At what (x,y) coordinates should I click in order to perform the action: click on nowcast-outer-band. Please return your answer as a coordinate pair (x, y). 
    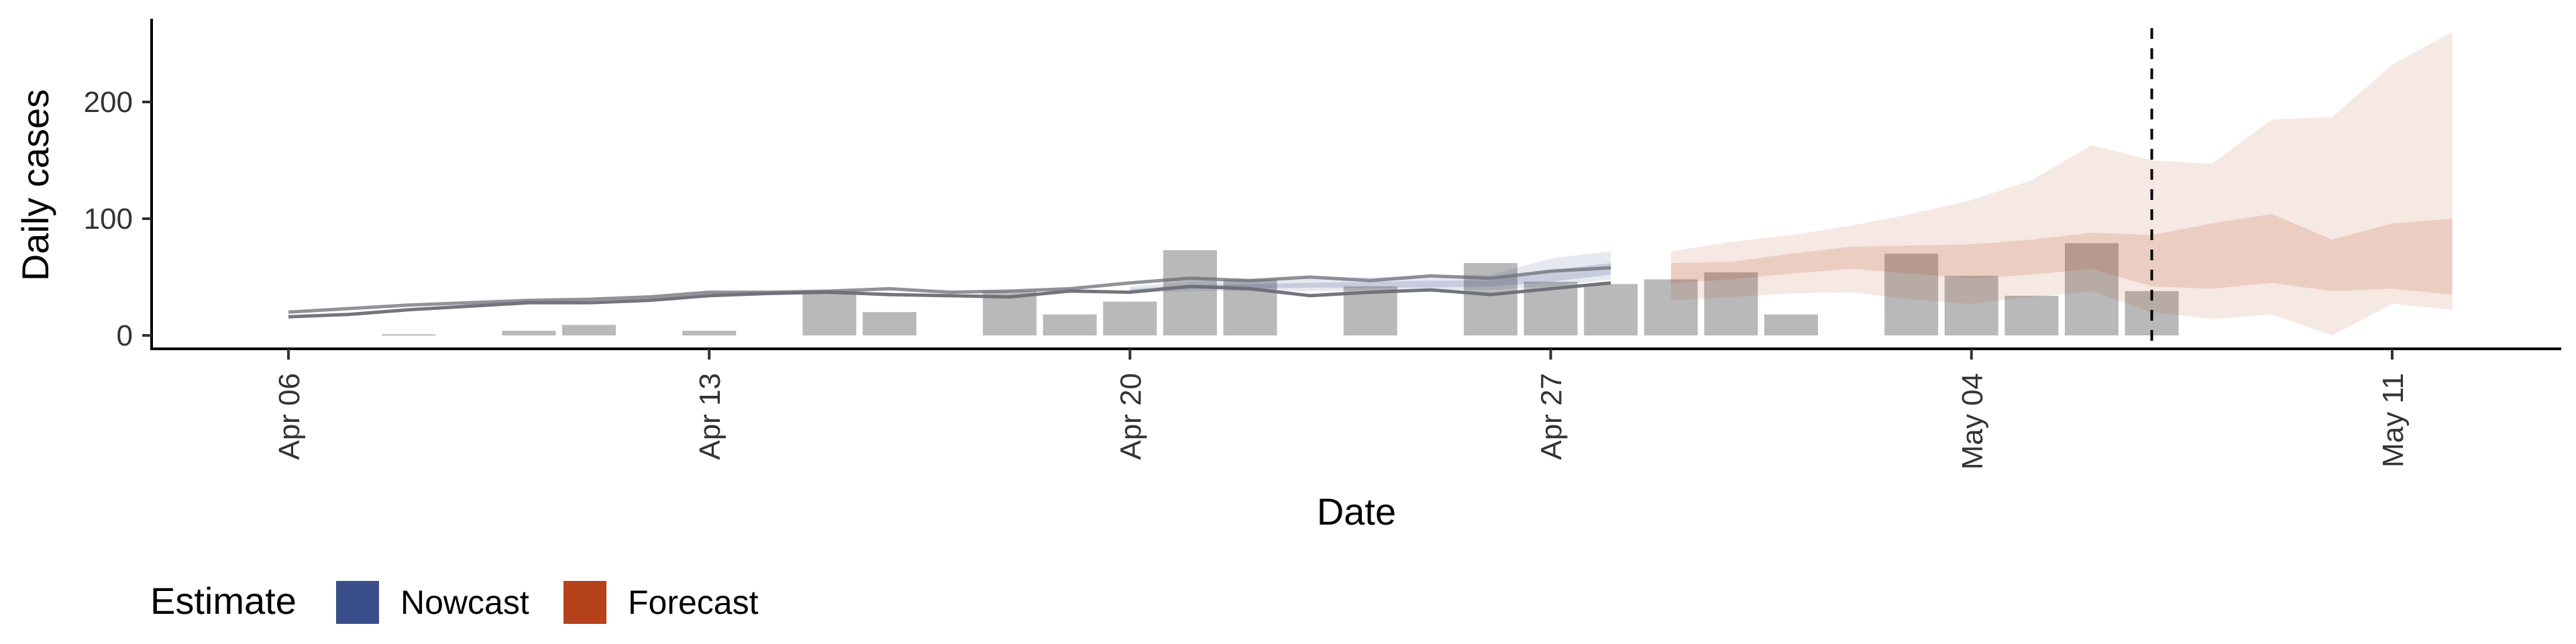
    Looking at the image, I should click on (1370, 272).